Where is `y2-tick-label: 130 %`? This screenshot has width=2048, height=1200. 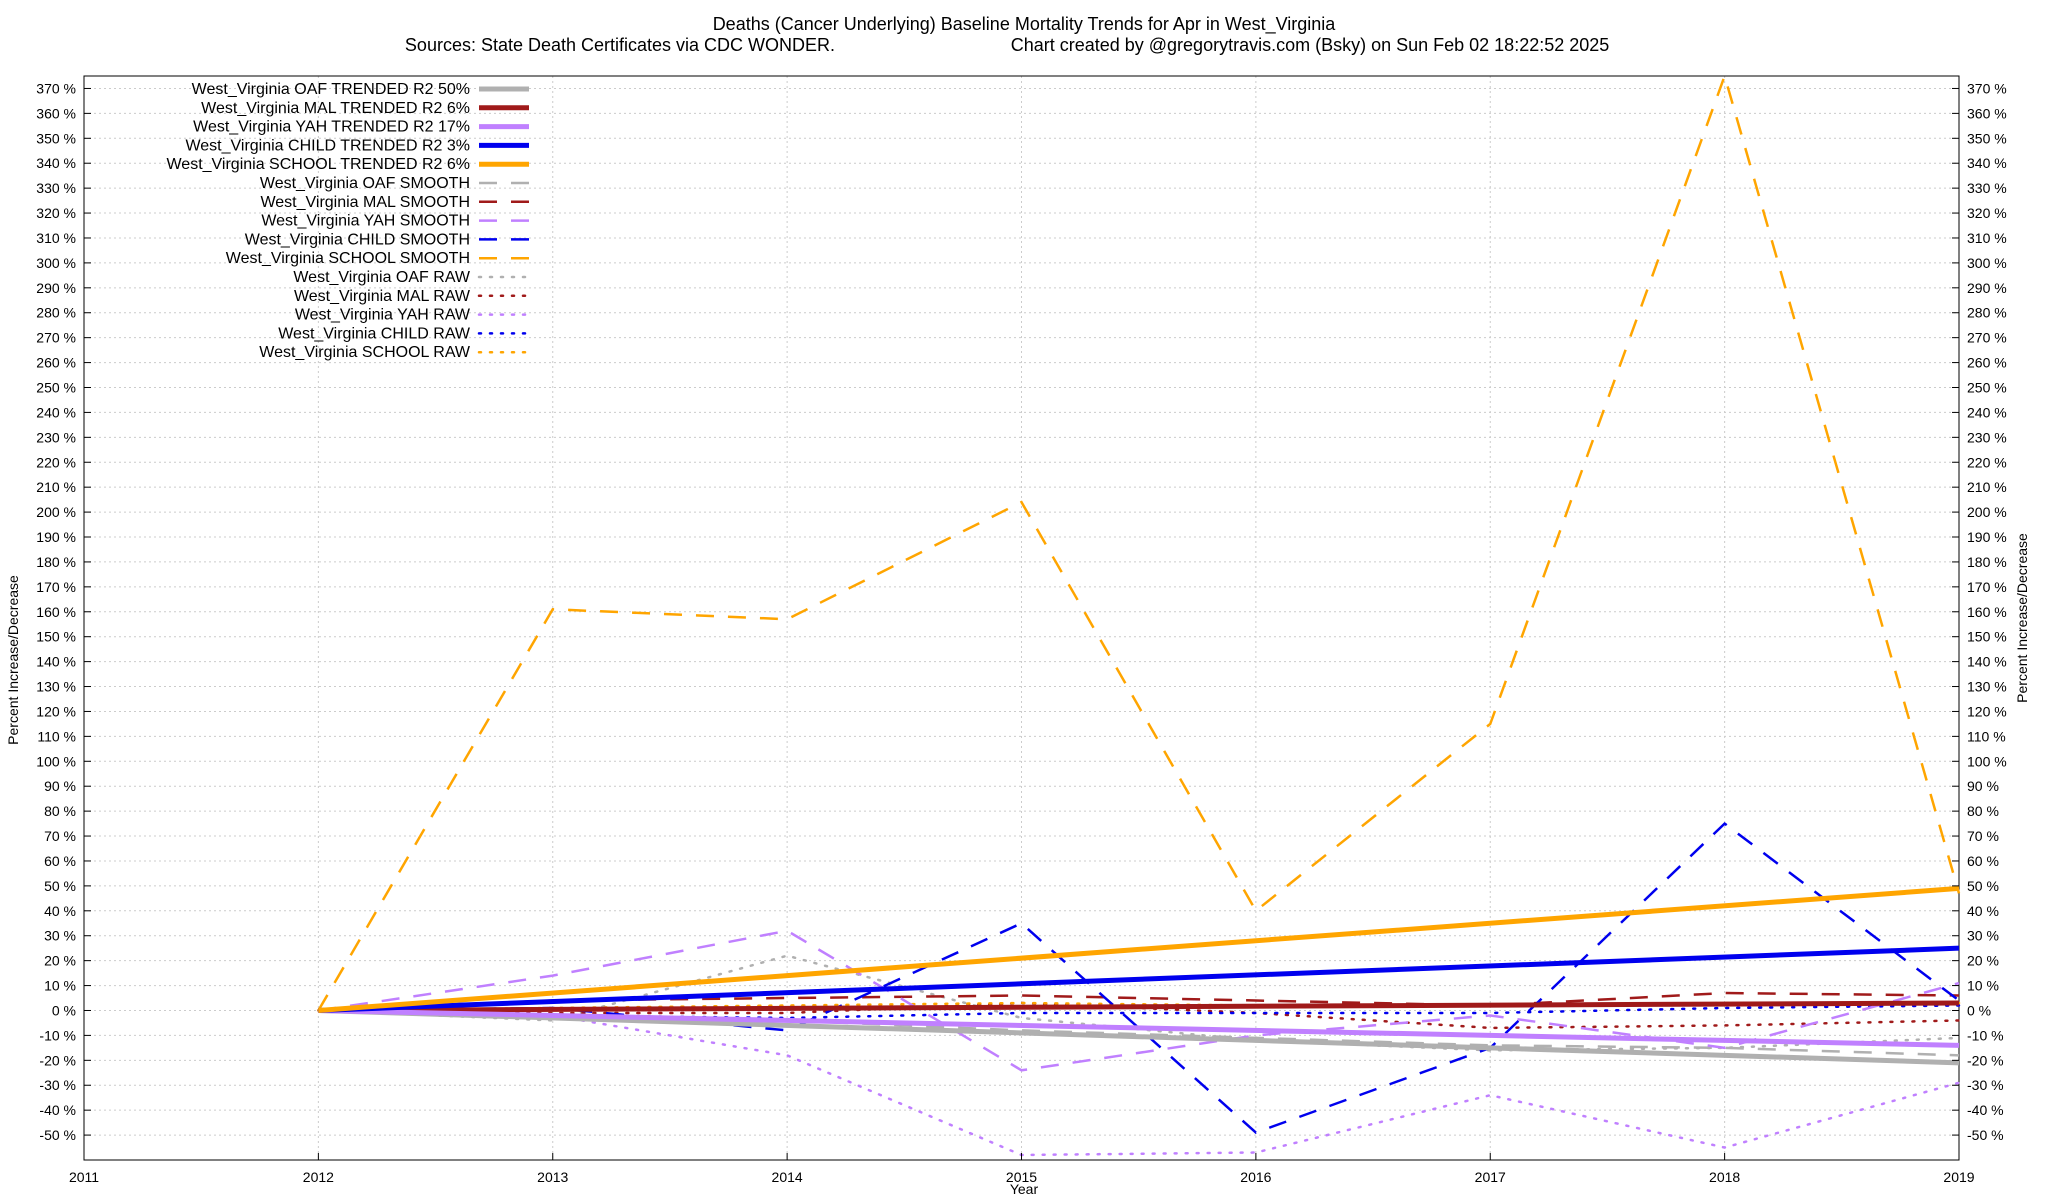
y2-tick-label: 130 % is located at coordinates (1987, 687).